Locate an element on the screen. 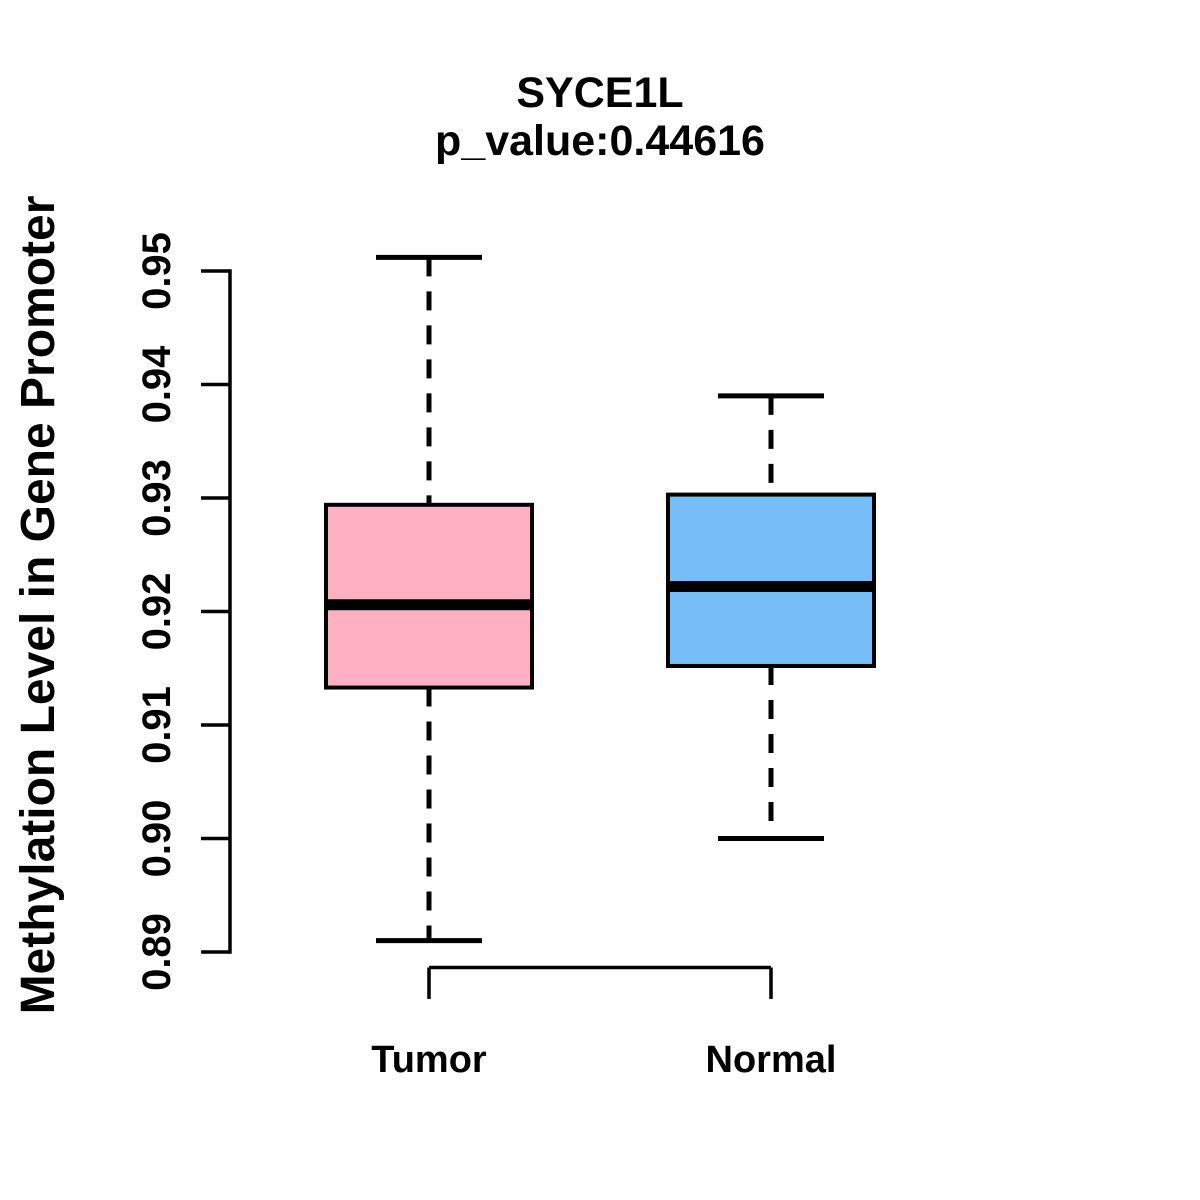  y-axis-label: Methylation Level in Gene Promoter is located at coordinates (38, 605).